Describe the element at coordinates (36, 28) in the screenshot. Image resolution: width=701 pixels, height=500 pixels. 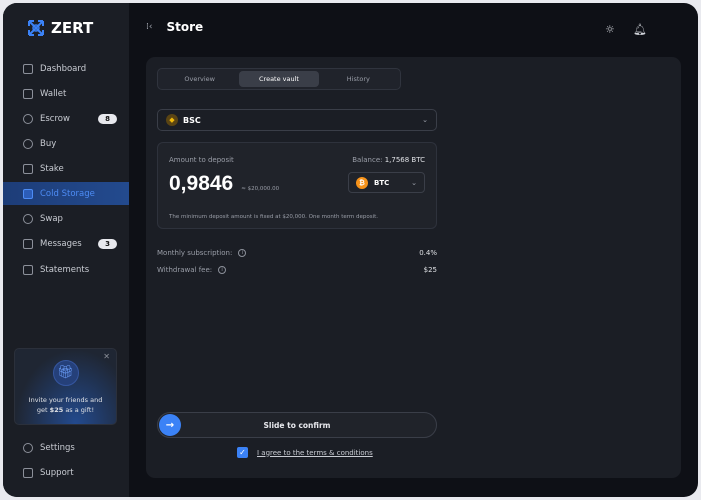
I see `logo-icon` at that location.